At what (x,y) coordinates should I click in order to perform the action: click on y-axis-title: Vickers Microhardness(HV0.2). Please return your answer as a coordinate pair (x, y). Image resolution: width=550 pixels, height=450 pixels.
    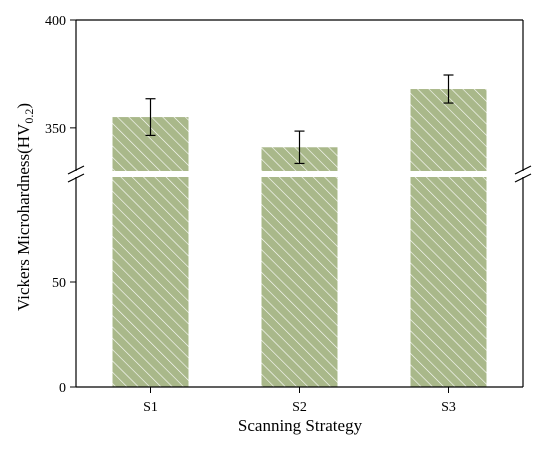
    Looking at the image, I should click on (25, 207).